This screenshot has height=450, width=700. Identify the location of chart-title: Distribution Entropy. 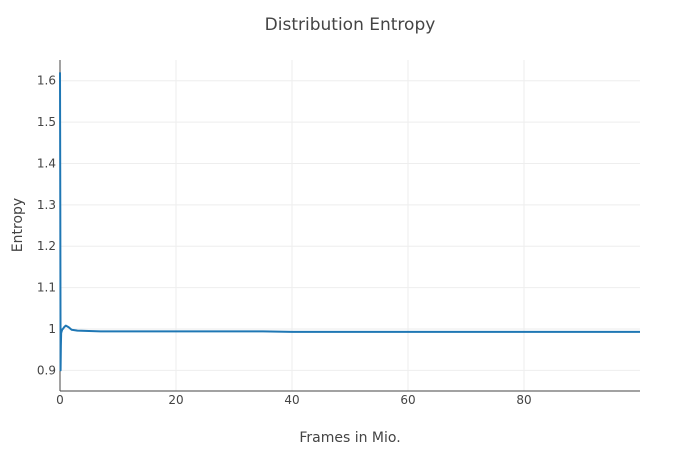
(350, 25).